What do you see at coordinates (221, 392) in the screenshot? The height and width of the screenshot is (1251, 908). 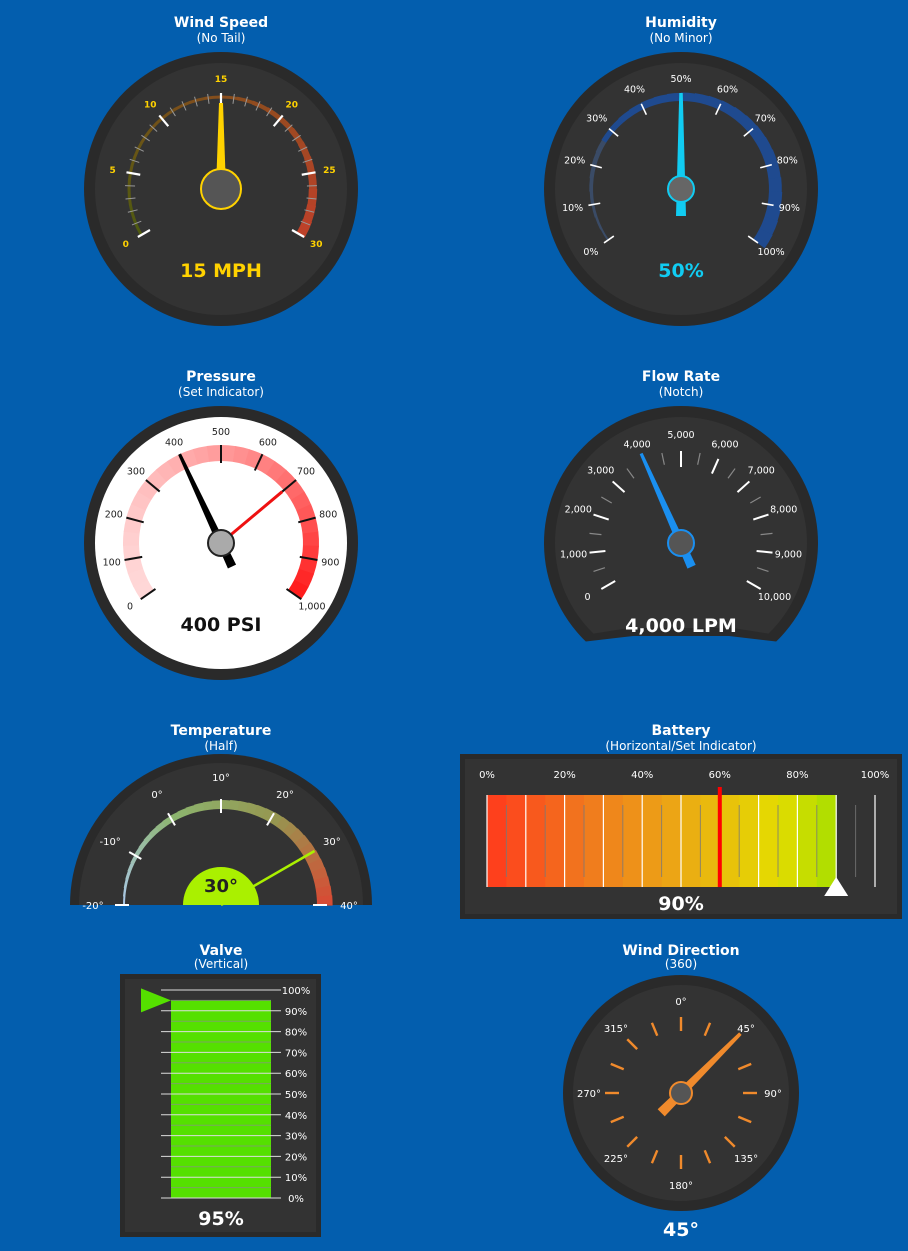 I see `pressure-subtitle: (Set Indicator)` at bounding box center [221, 392].